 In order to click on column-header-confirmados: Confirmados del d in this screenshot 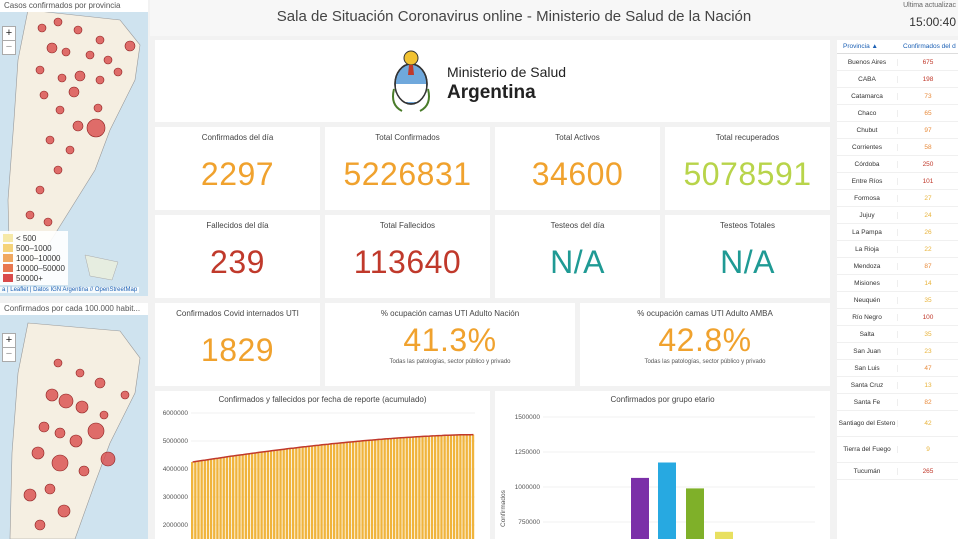, I will do `click(929, 46)`.